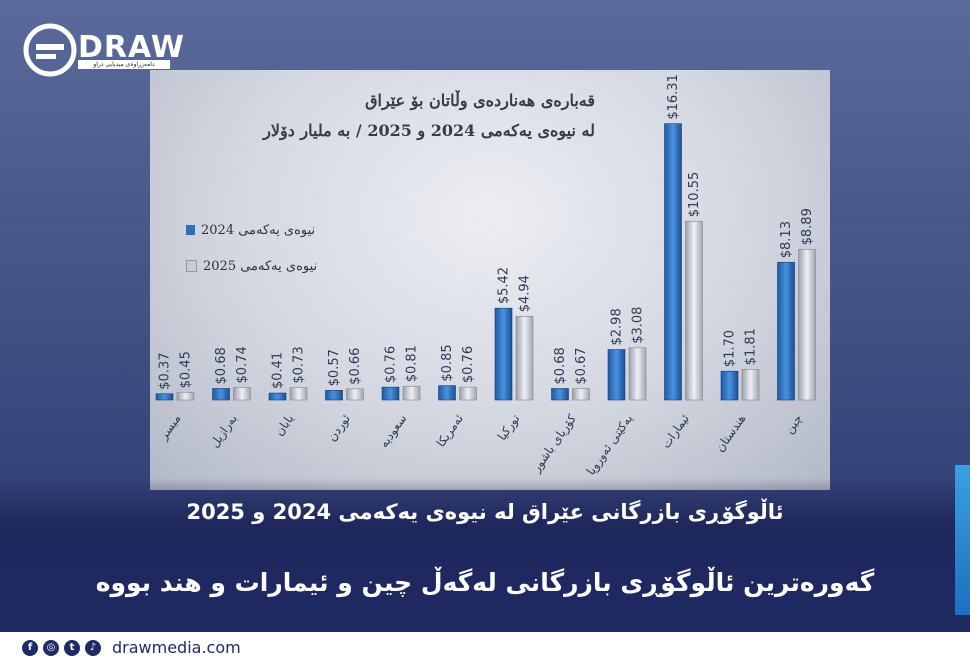 The width and height of the screenshot is (970, 667). I want to click on data-label-2025-6: $4.94, so click(525, 293).